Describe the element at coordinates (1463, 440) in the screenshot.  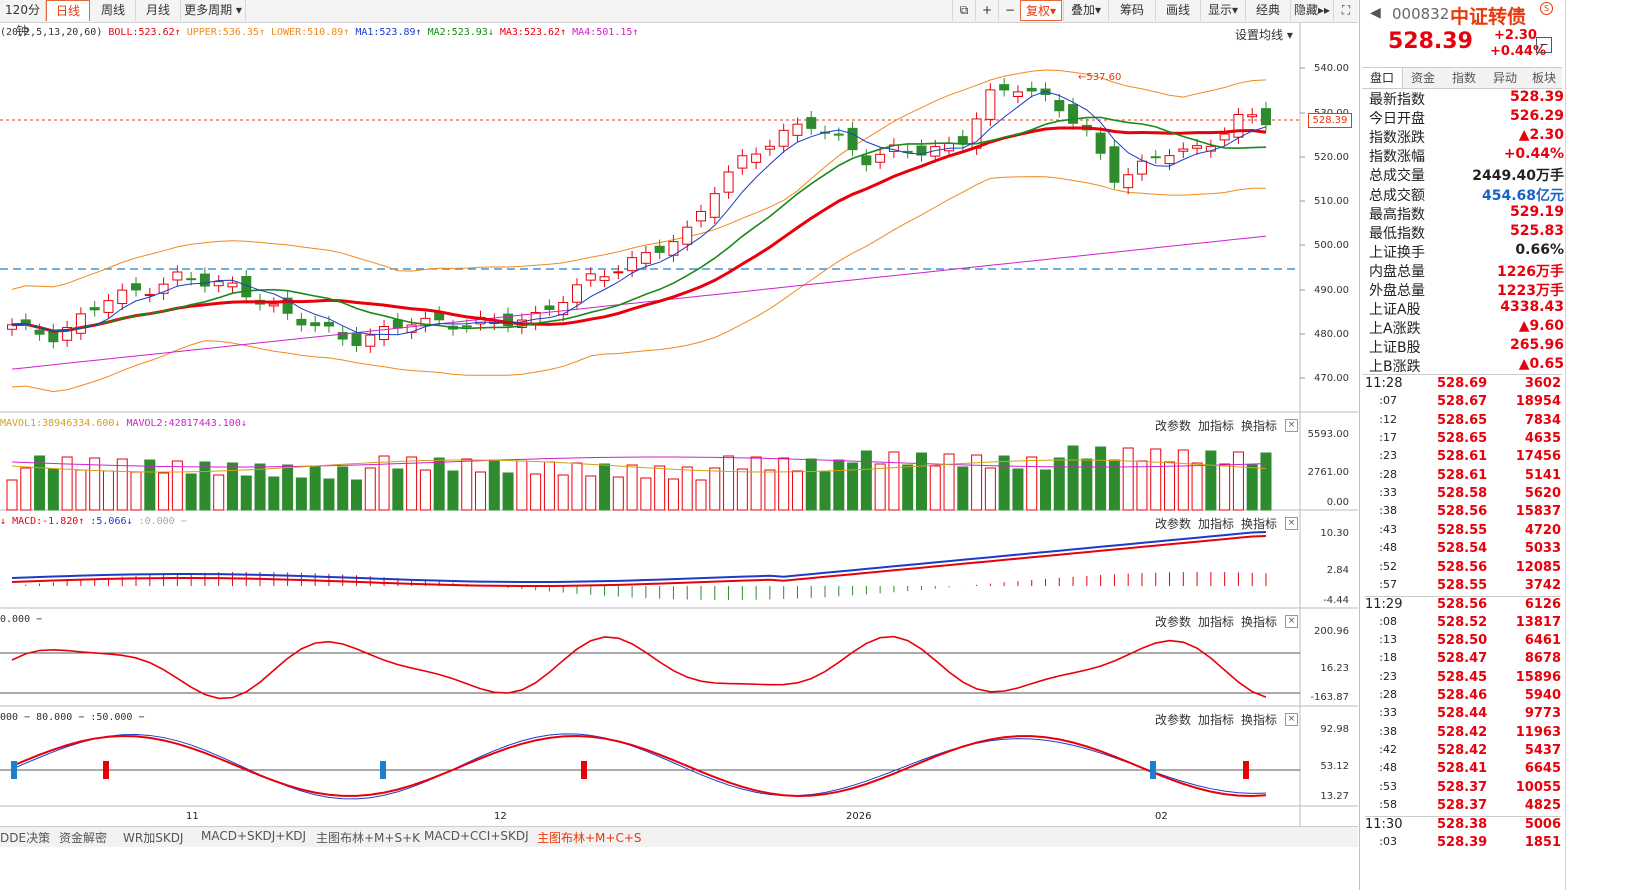
I see `tick-row: :17 528.65 4635` at that location.